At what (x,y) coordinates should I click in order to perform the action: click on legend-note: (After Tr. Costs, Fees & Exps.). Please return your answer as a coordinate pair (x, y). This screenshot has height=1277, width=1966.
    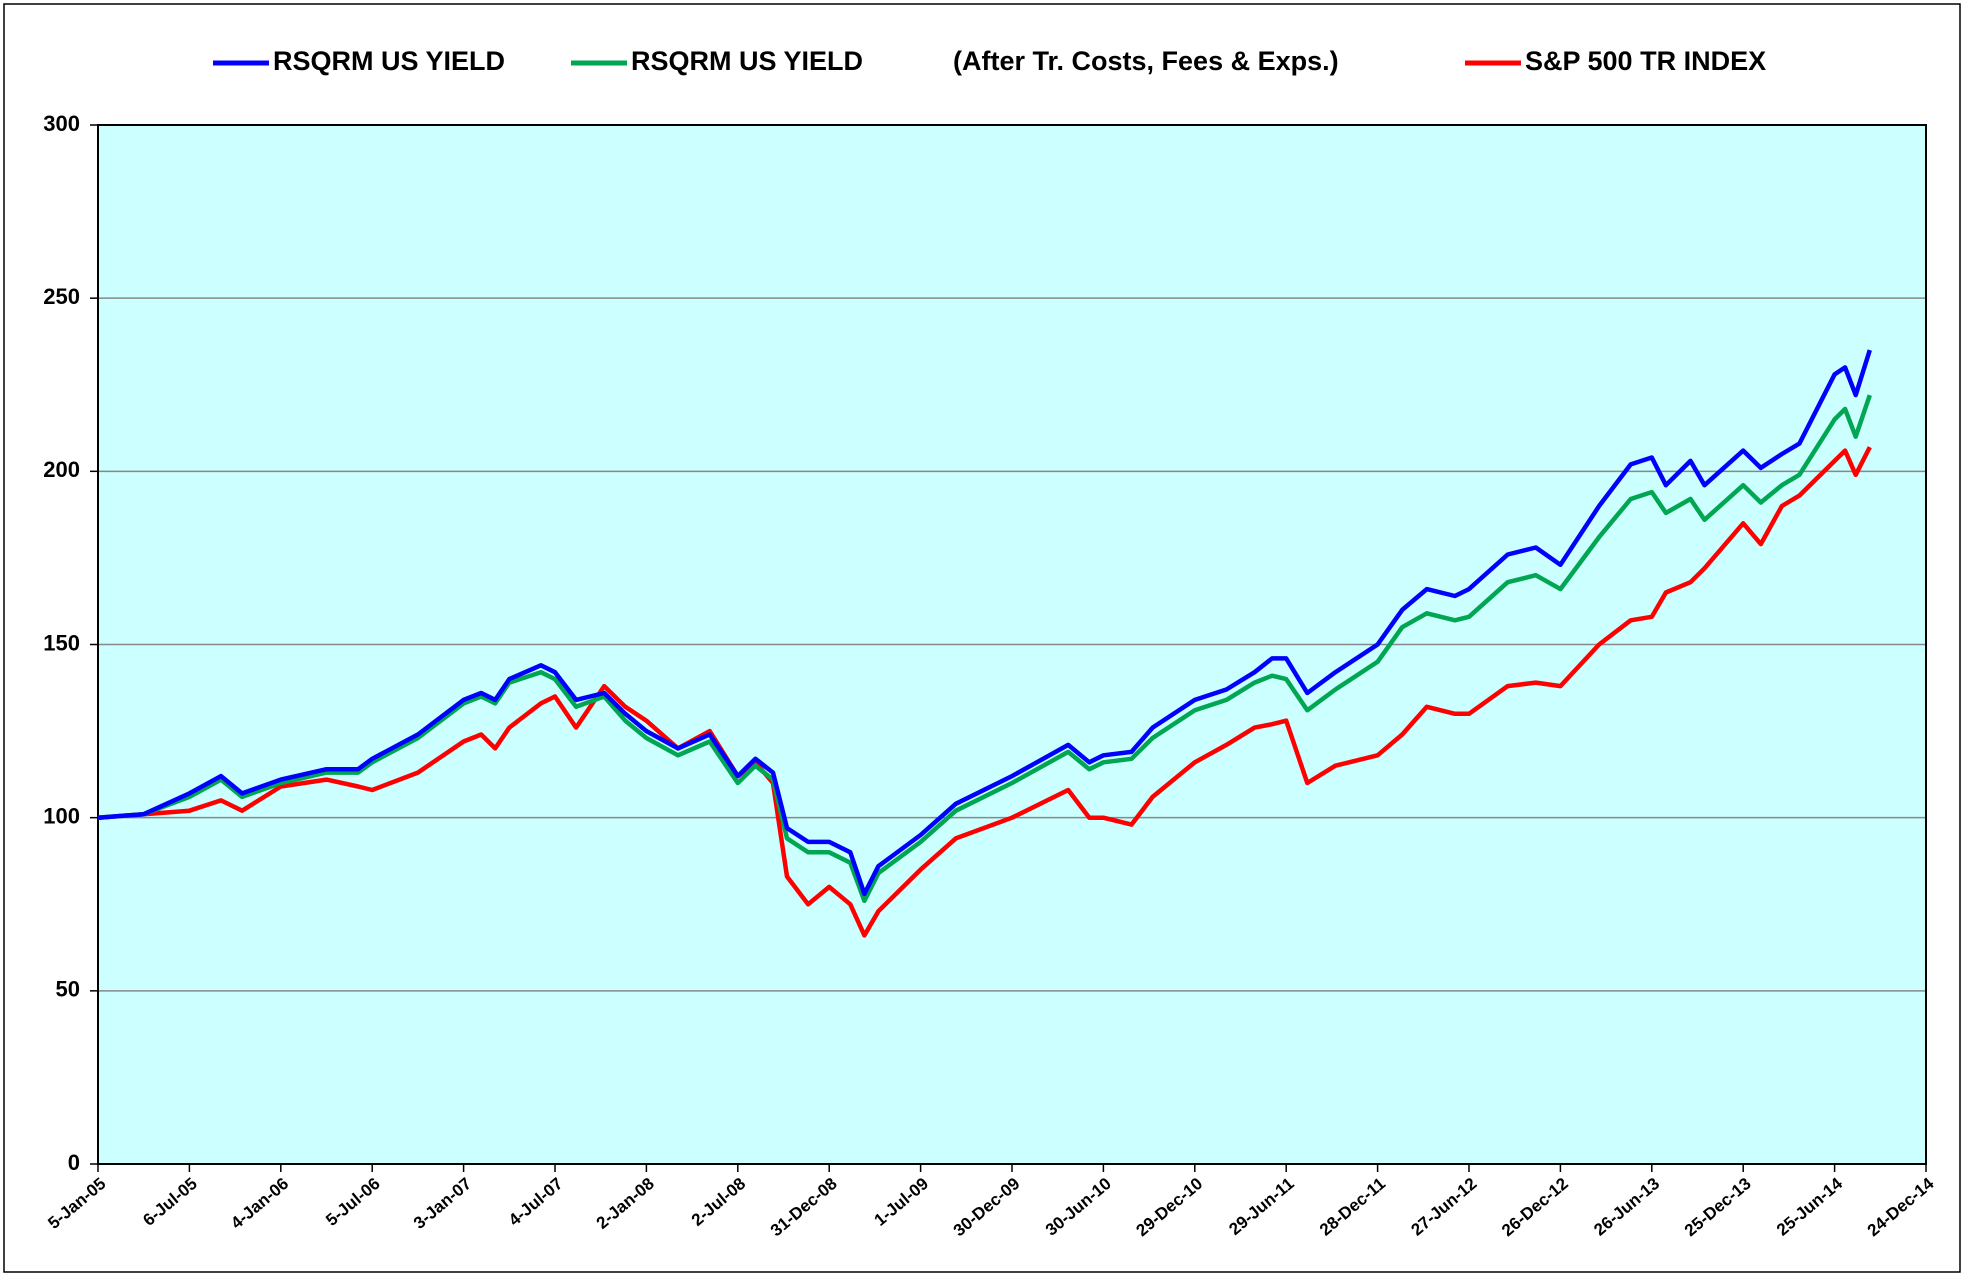
    Looking at the image, I should click on (1146, 61).